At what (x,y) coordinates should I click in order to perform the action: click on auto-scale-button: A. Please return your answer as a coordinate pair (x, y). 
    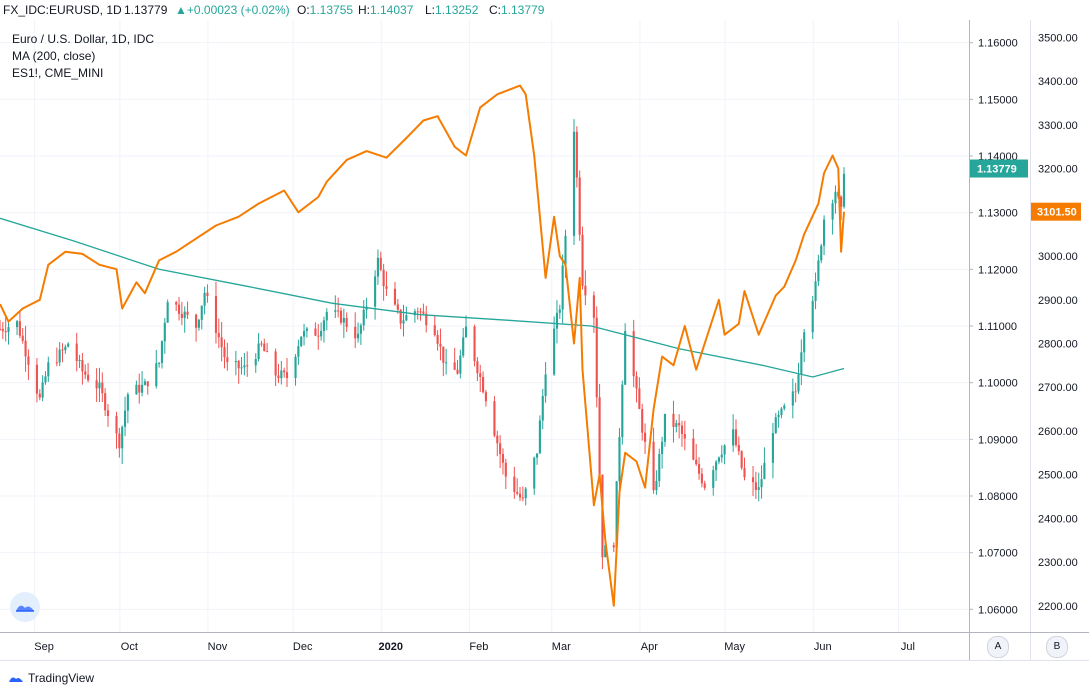
    Looking at the image, I should click on (998, 647).